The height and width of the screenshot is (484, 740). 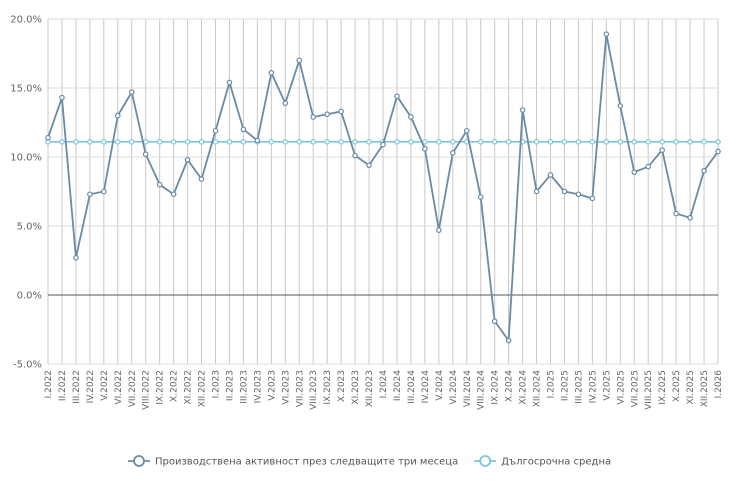 I want to click on x-tick-label: VIII.2022, so click(x=147, y=390).